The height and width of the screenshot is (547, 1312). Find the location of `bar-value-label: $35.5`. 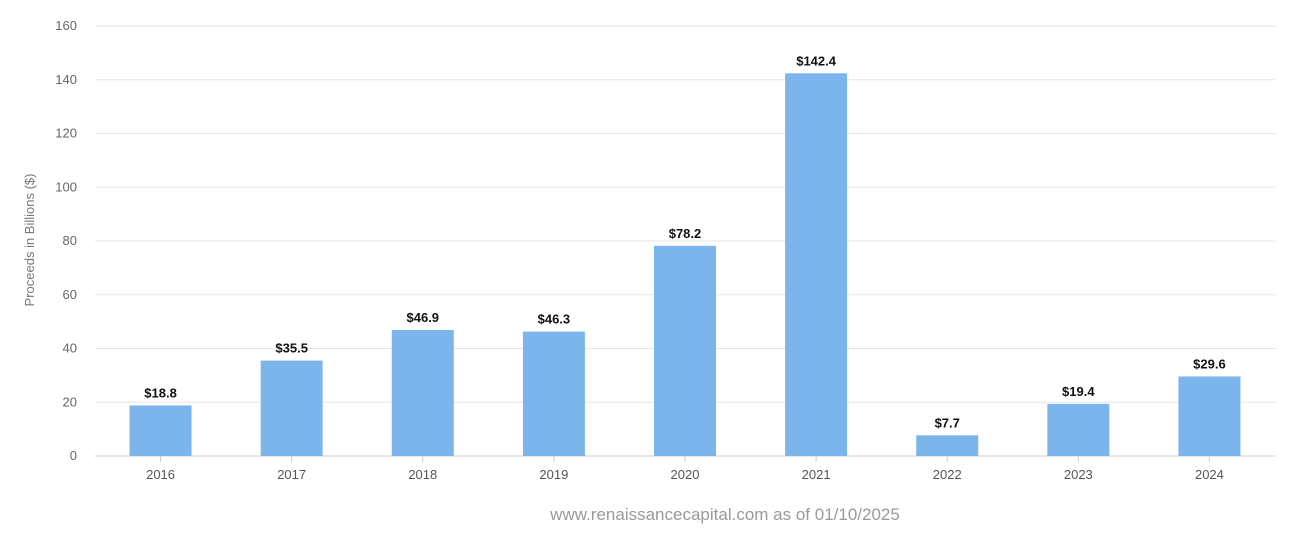

bar-value-label: $35.5 is located at coordinates (291, 348).